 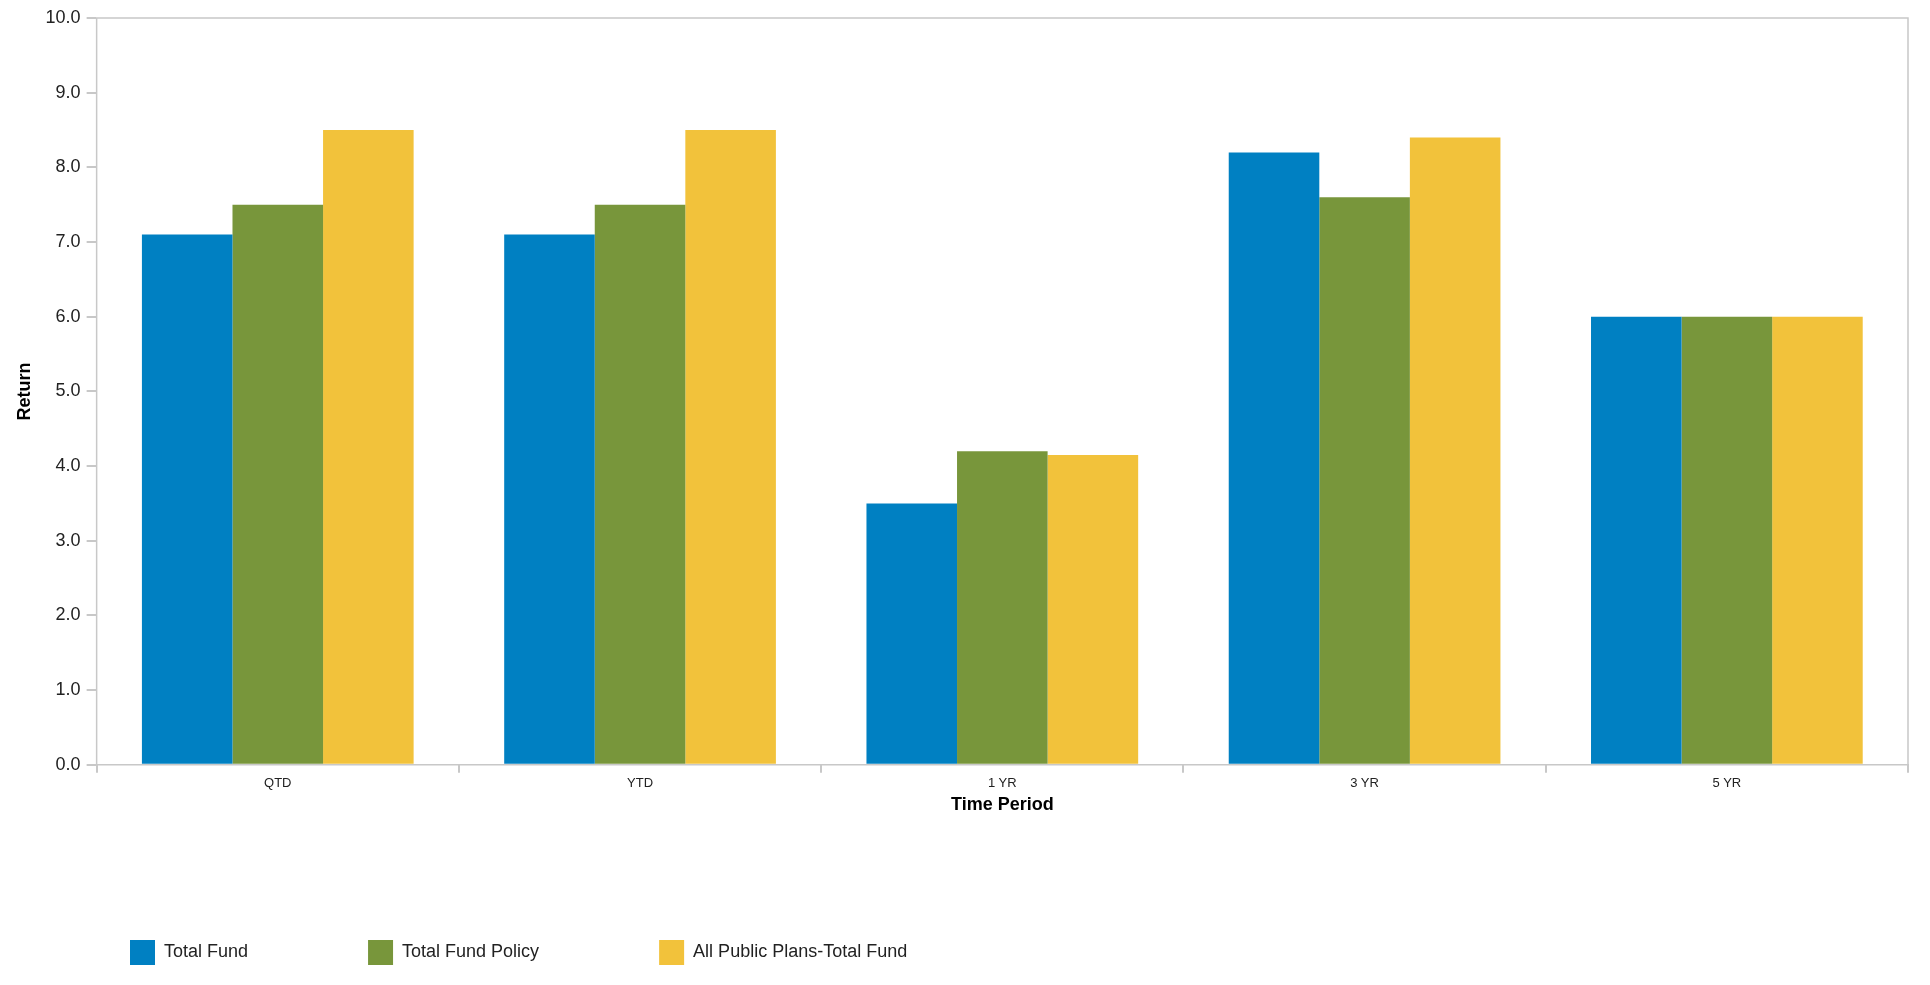 What do you see at coordinates (1002, 804) in the screenshot?
I see `x-axis-title: Time Period` at bounding box center [1002, 804].